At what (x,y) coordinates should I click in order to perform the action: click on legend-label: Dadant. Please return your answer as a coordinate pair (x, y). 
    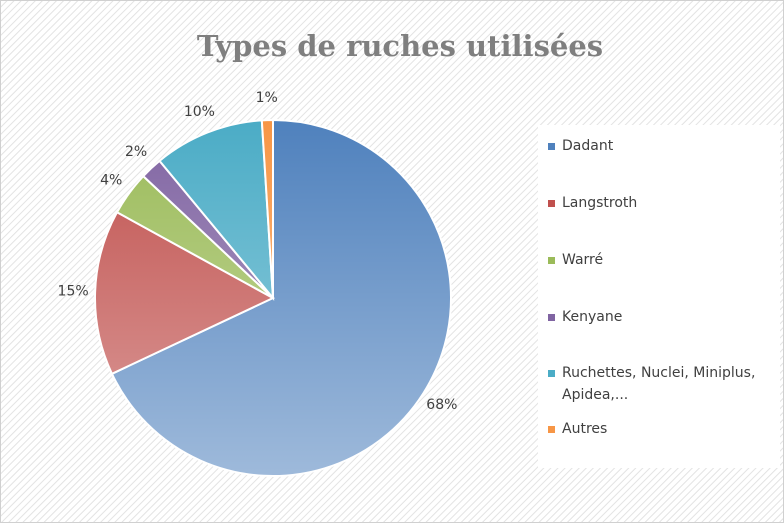
    Looking at the image, I should click on (588, 146).